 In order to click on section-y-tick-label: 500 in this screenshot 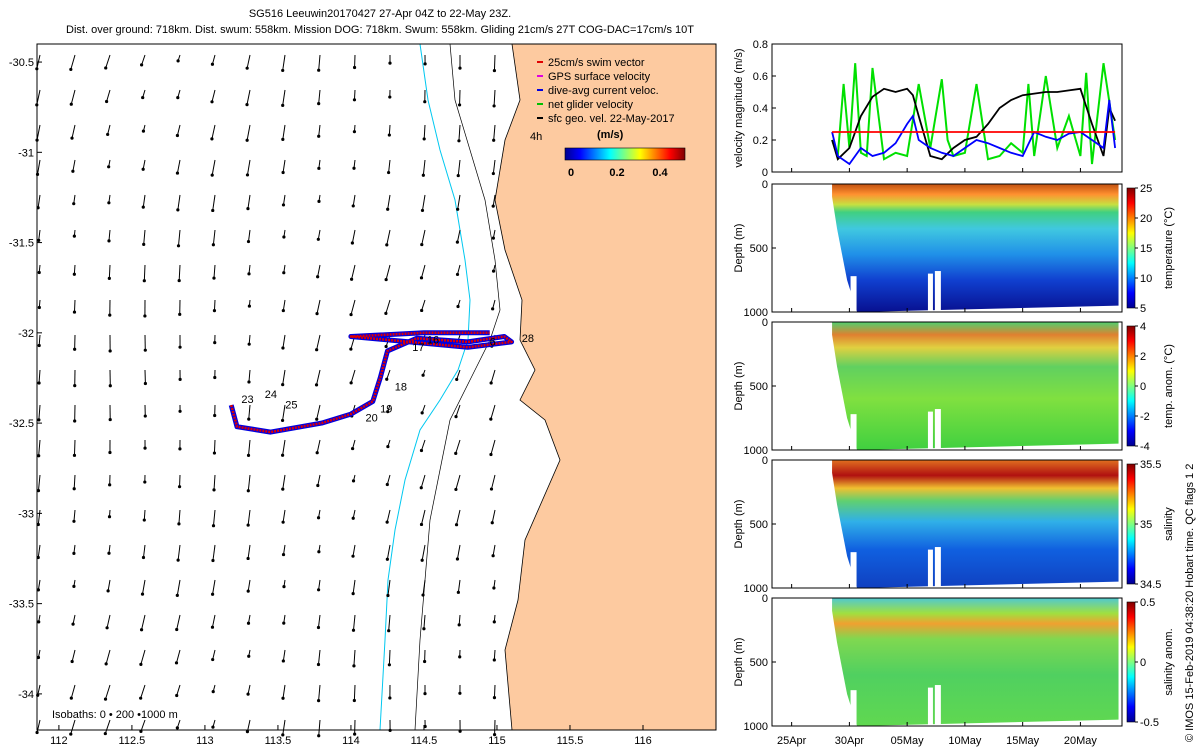, I will do `click(759, 387)`.